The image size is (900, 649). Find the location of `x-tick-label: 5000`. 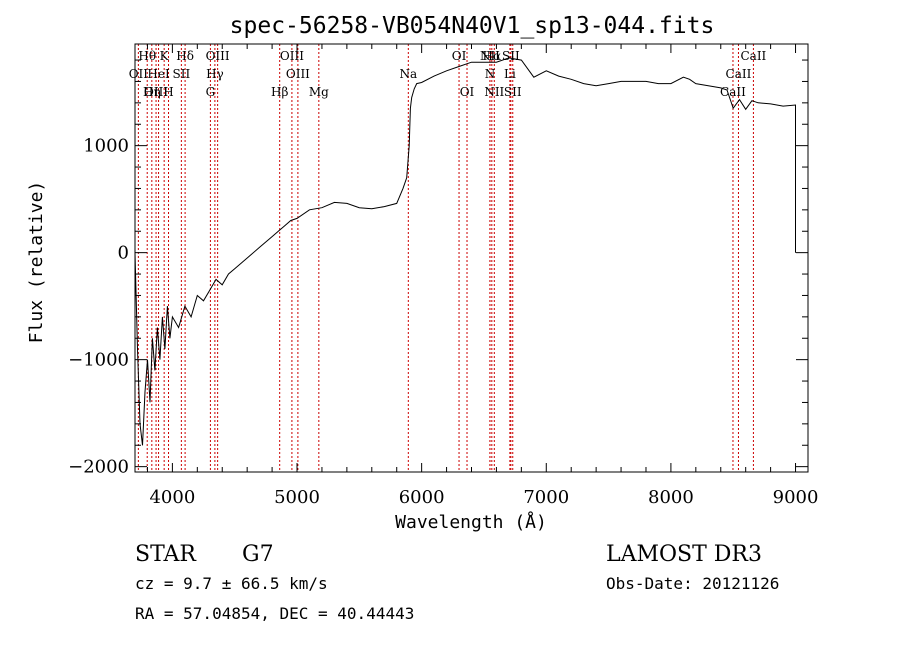

x-tick-label: 5000 is located at coordinates (297, 497).